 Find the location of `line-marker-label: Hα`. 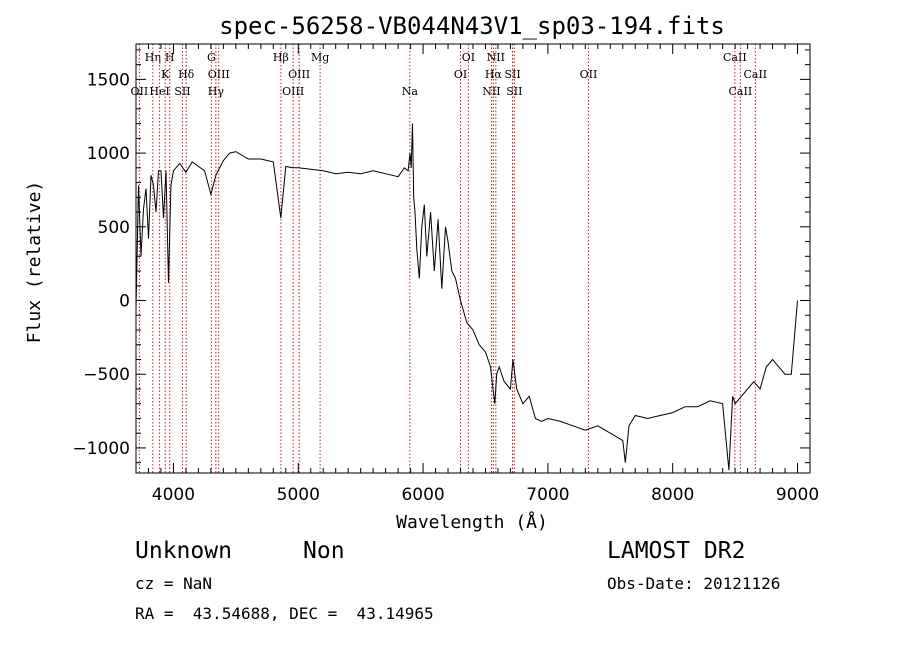

line-marker-label: Hα is located at coordinates (494, 74).